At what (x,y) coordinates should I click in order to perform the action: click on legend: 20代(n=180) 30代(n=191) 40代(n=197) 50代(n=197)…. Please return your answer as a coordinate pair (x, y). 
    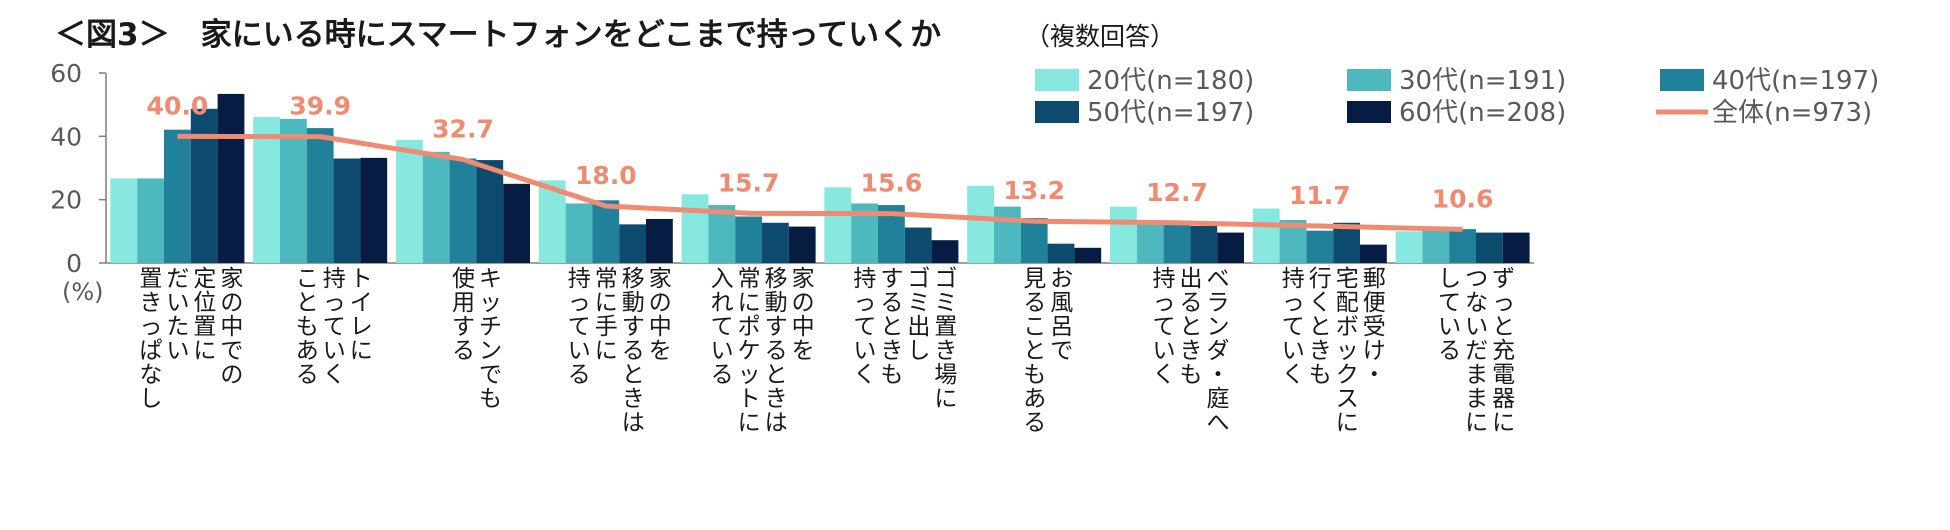
    Looking at the image, I should click on (1457, 97).